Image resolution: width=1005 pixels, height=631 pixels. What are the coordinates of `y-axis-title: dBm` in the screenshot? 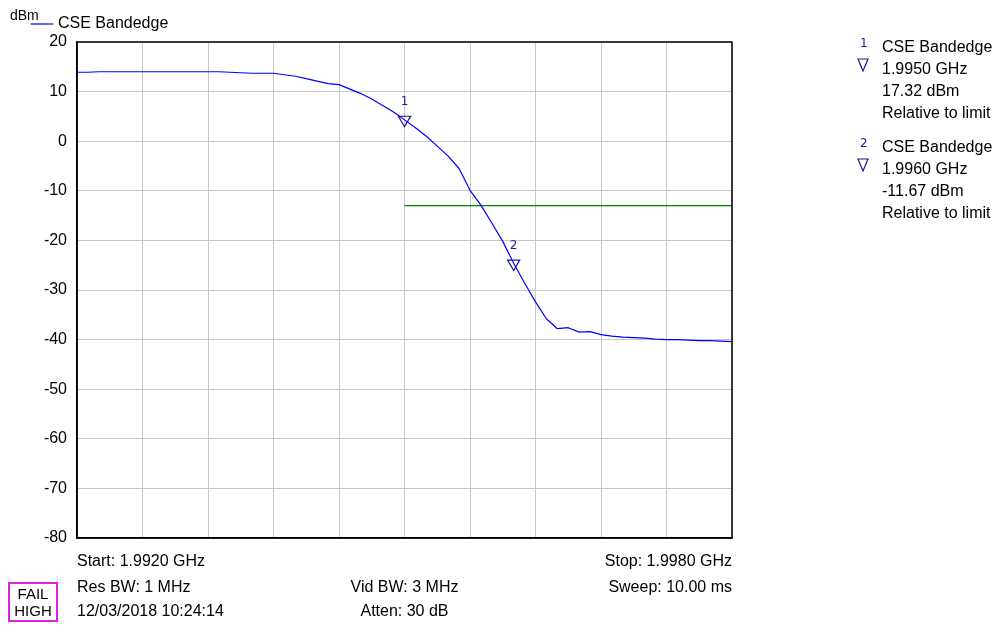 It's located at (24, 15).